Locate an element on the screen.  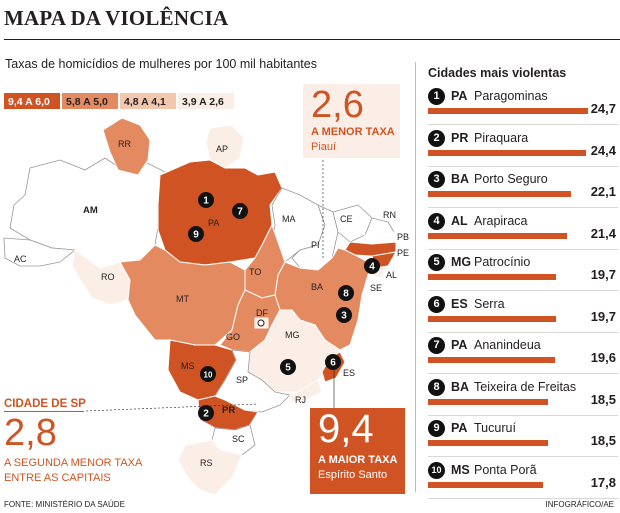
min-rate-callout: 2,6 A MENOR TAXA Piauí is located at coordinates (351, 121).